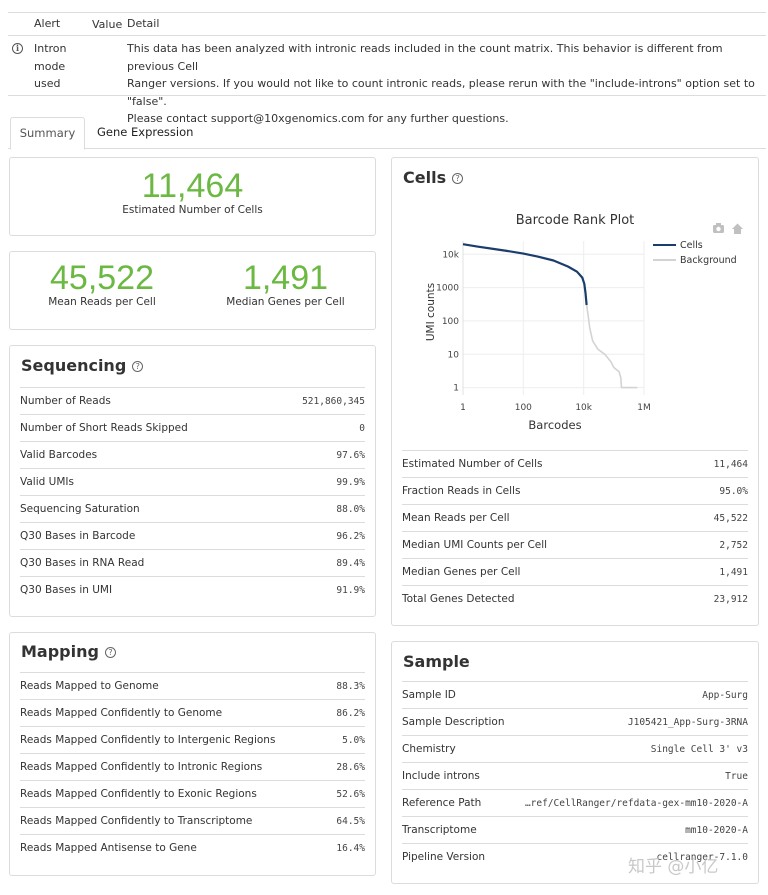 Image resolution: width=768 pixels, height=895 pixels. What do you see at coordinates (350, 713) in the screenshot?
I see `metric-value: 86.2%` at bounding box center [350, 713].